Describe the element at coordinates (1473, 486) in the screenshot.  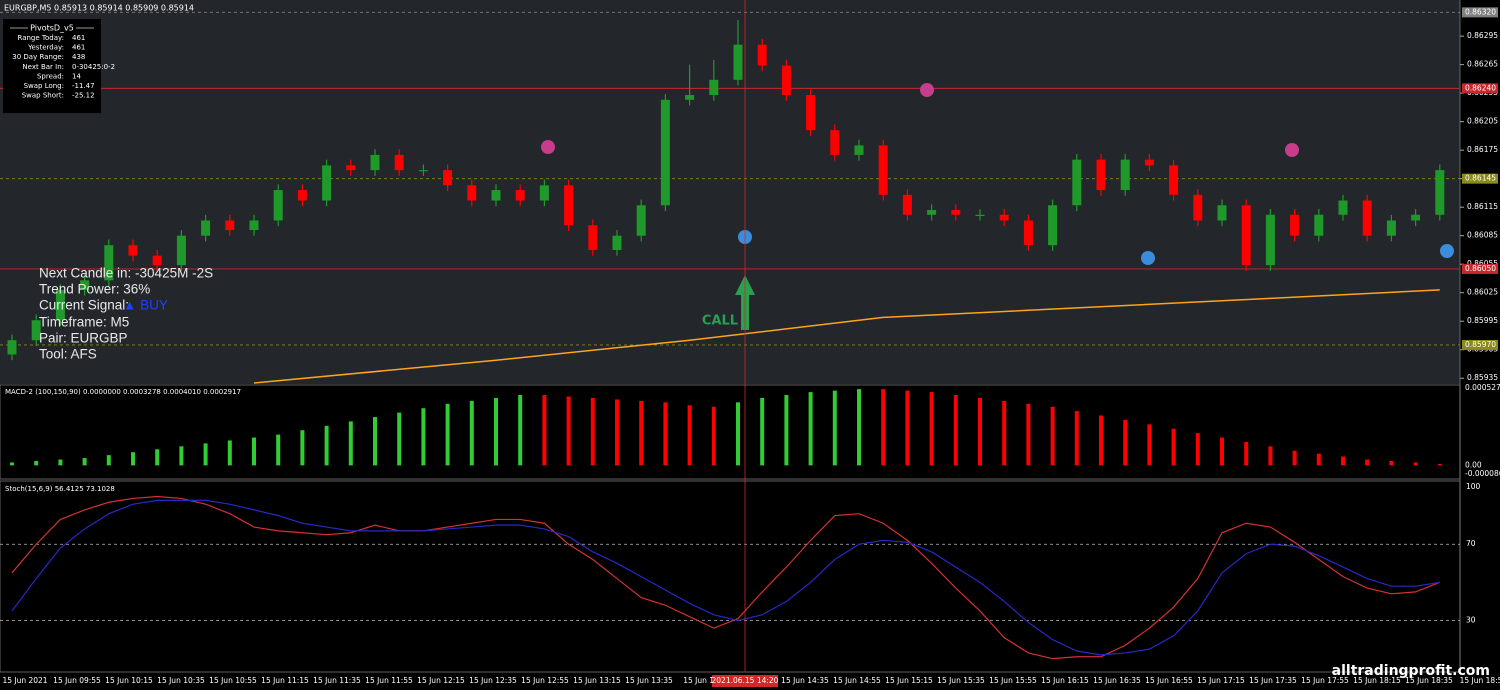
I see `y-tick-label: 100` at that location.